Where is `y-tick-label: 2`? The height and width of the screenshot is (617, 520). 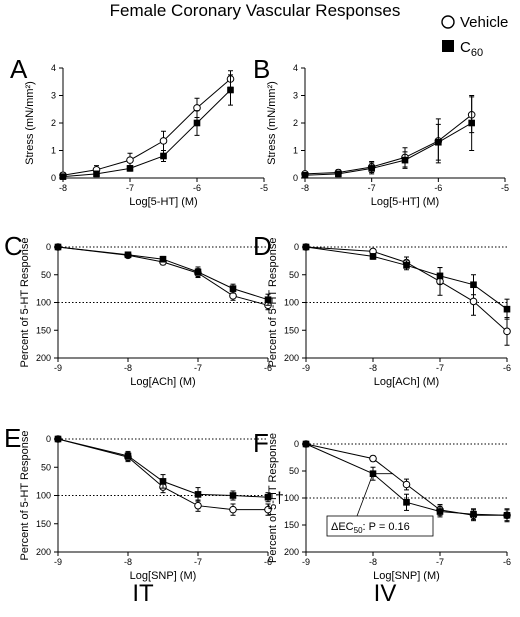
y-tick-label: 2 is located at coordinates (53, 123).